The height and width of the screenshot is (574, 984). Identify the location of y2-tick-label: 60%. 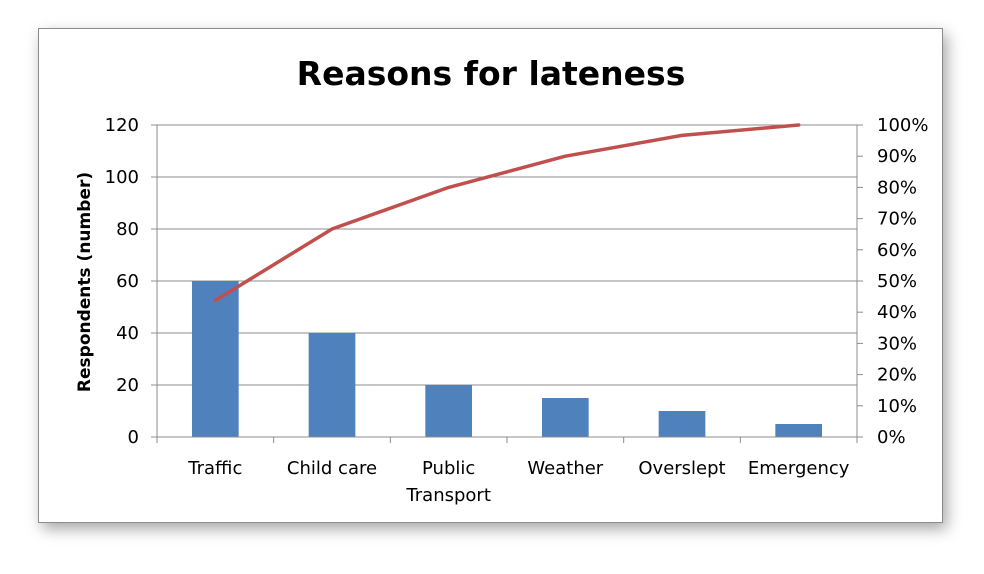
(897, 250).